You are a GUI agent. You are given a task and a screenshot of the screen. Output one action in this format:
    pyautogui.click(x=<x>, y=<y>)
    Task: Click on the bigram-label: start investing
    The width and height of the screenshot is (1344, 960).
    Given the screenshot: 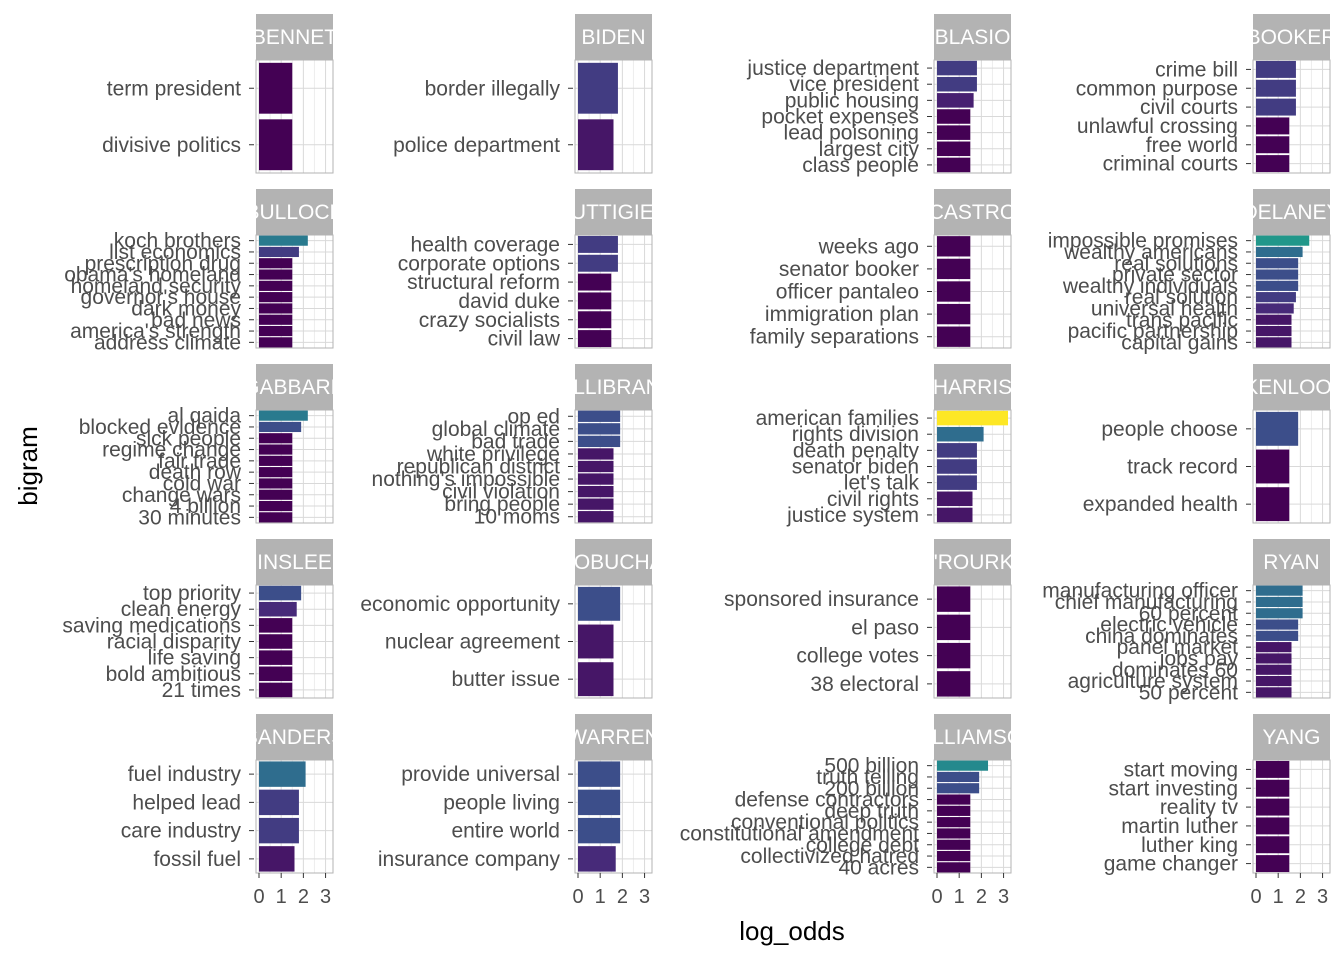 What is the action you would take?
    pyautogui.click(x=1173, y=788)
    